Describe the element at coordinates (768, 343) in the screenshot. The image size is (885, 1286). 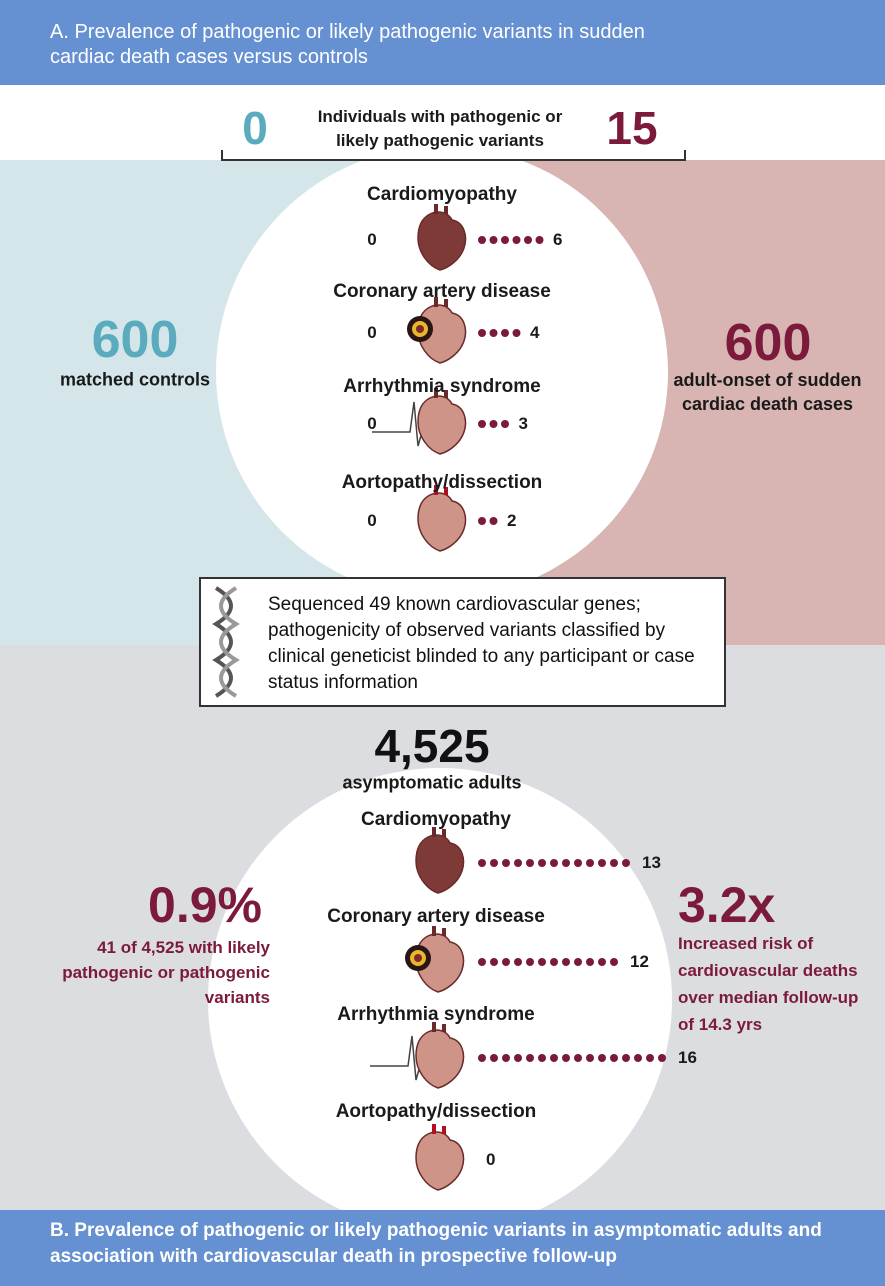
I see `cases-count: 600` at that location.